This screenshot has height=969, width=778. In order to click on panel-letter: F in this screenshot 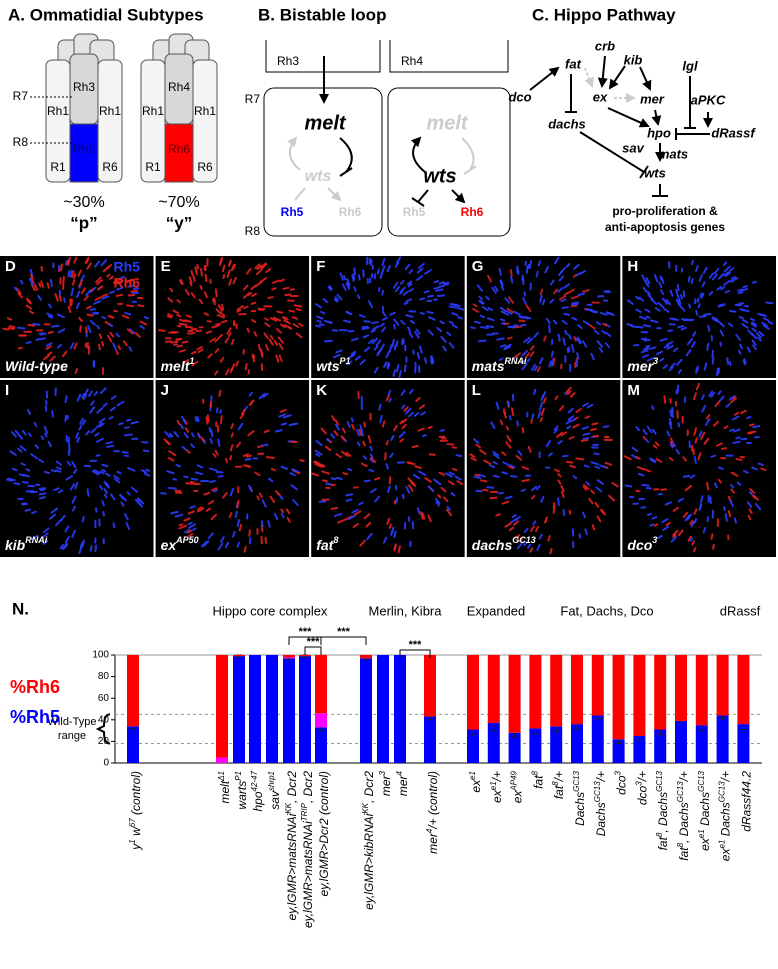, I will do `click(320, 266)`.